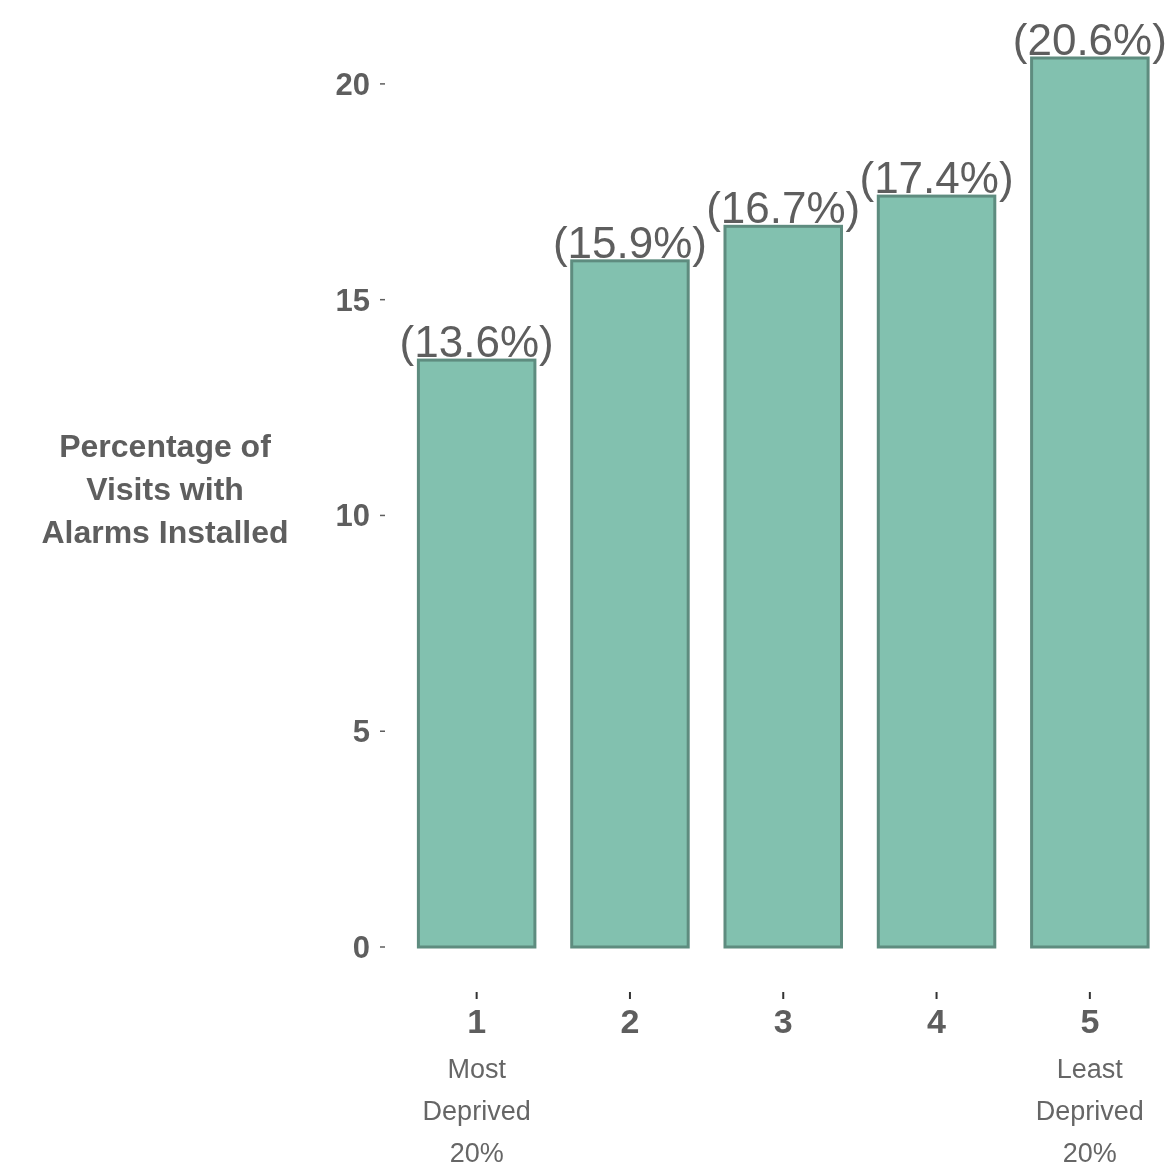 The image size is (1174, 1171). Describe the element at coordinates (352, 84) in the screenshot. I see `y-tick-label: 20` at that location.